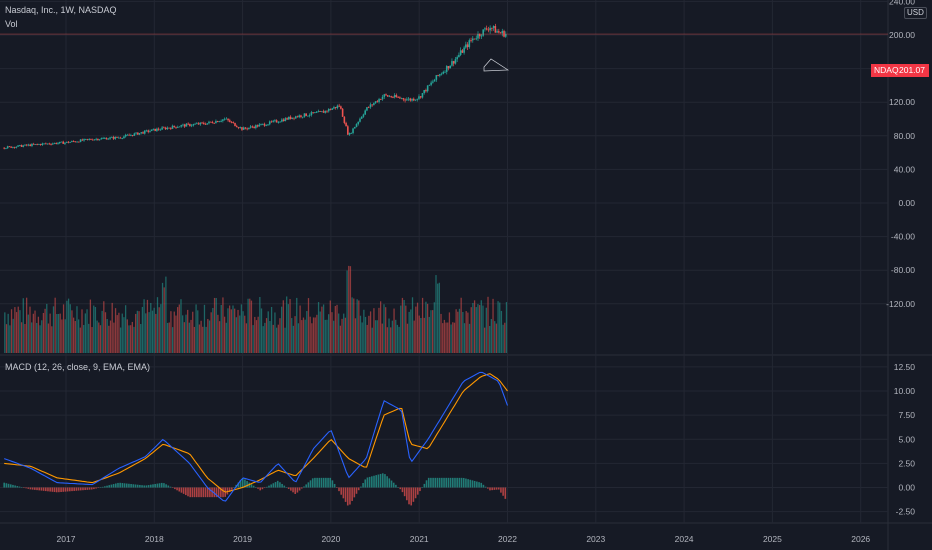  I want to click on symbol-title: Nasdaq, Inc., 1W, NASDAQ, so click(61, 10).